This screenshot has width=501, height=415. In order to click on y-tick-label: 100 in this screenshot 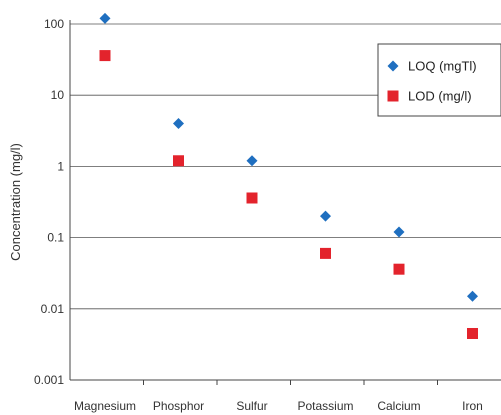, I will do `click(54, 24)`.